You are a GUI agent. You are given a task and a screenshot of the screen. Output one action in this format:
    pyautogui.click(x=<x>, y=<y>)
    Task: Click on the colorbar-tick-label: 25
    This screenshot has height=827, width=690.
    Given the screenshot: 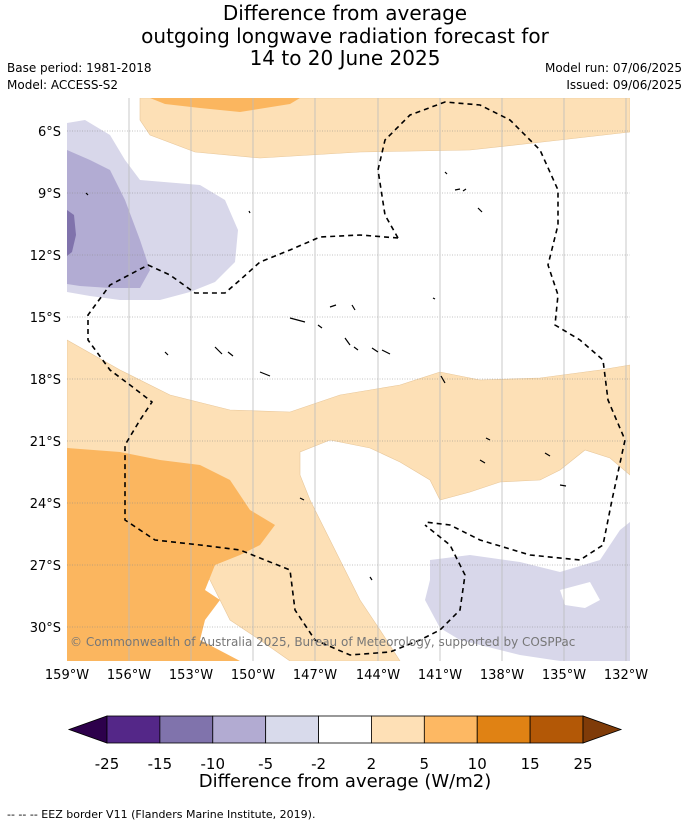 What is the action you would take?
    pyautogui.click(x=583, y=764)
    